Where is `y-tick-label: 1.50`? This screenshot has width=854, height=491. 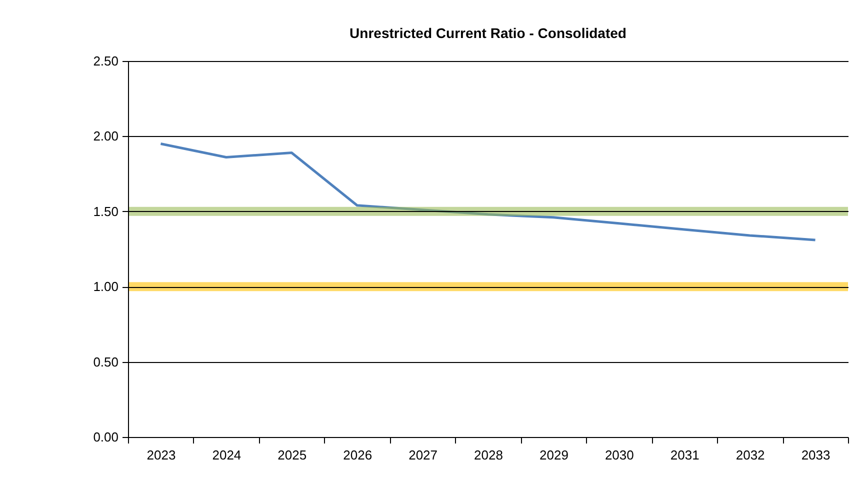 y-tick-label: 1.50 is located at coordinates (105, 211).